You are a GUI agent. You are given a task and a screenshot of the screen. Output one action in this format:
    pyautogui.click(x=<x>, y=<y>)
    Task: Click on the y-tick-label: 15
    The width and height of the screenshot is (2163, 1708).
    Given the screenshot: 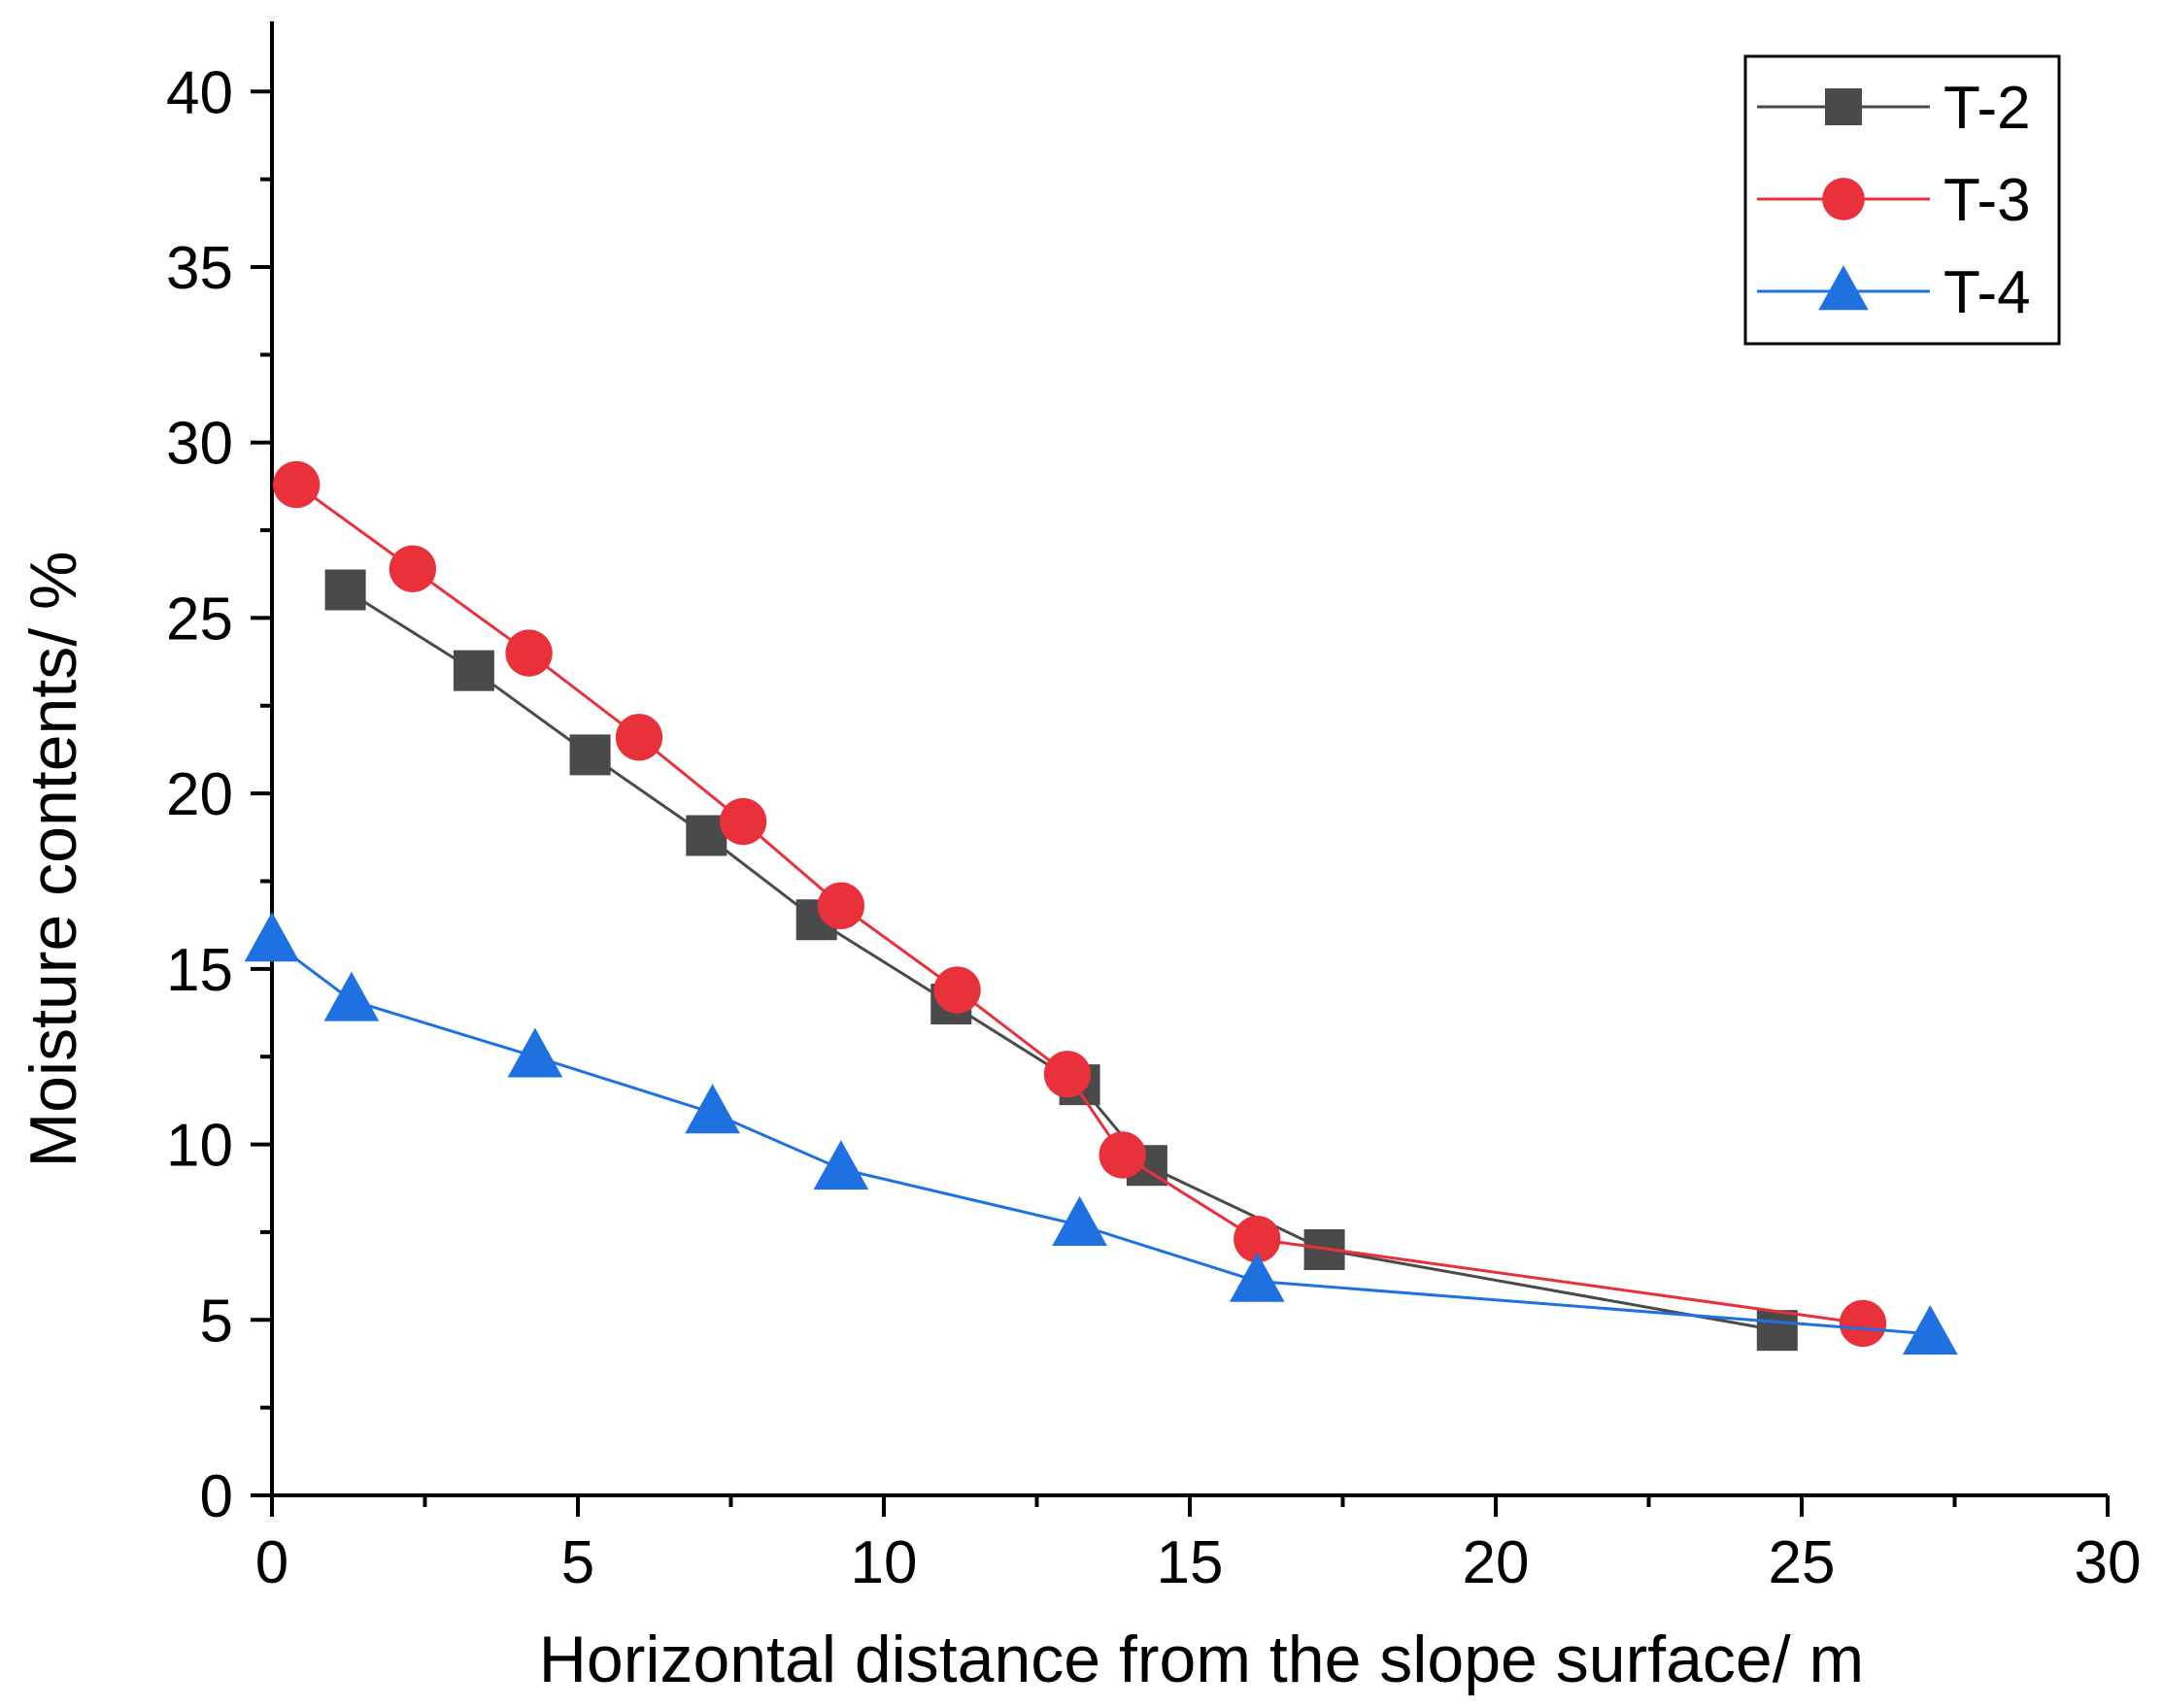 What is the action you would take?
    pyautogui.click(x=199, y=970)
    